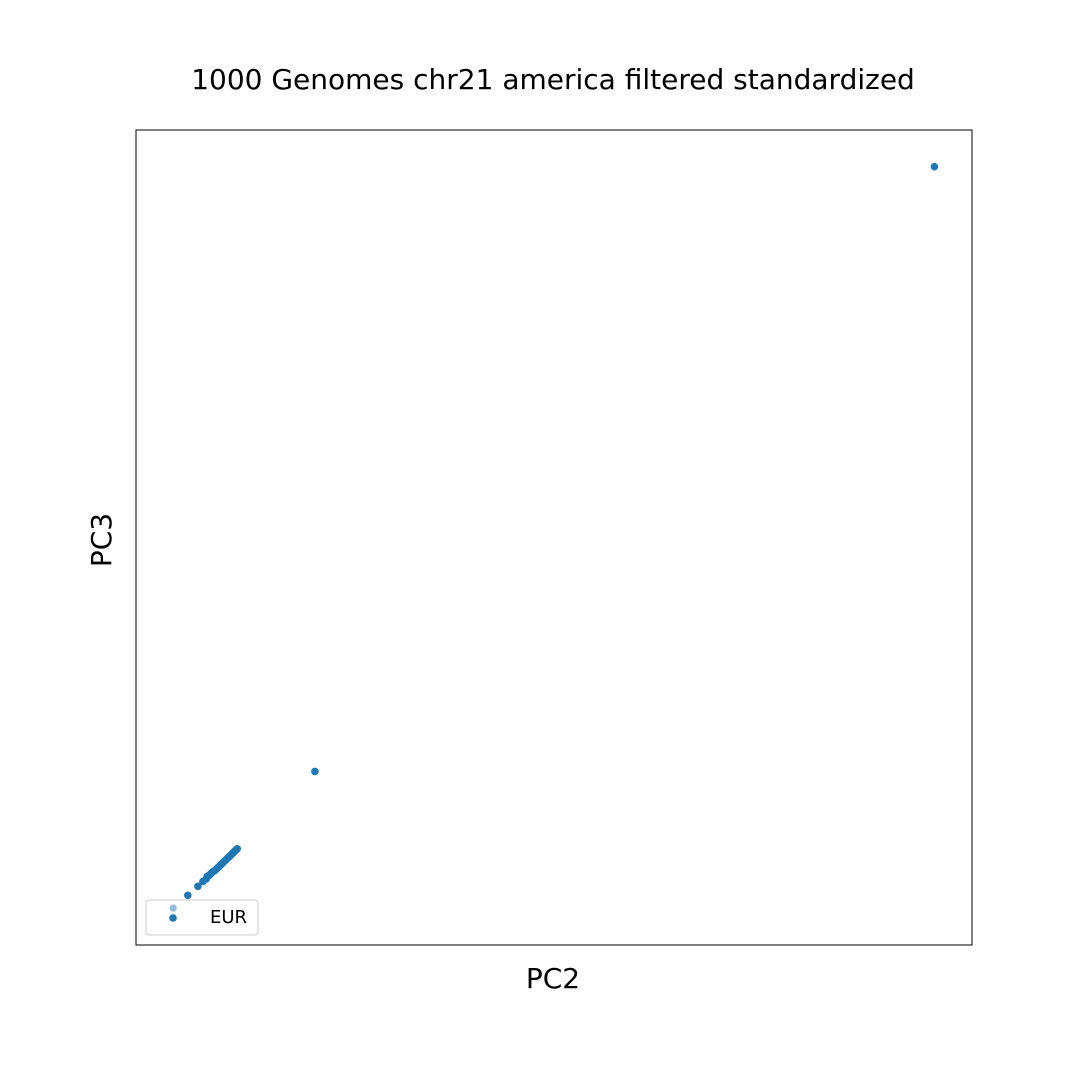 This screenshot has height=1080, width=1080. I want to click on legend-marker-shadow, so click(173, 908).